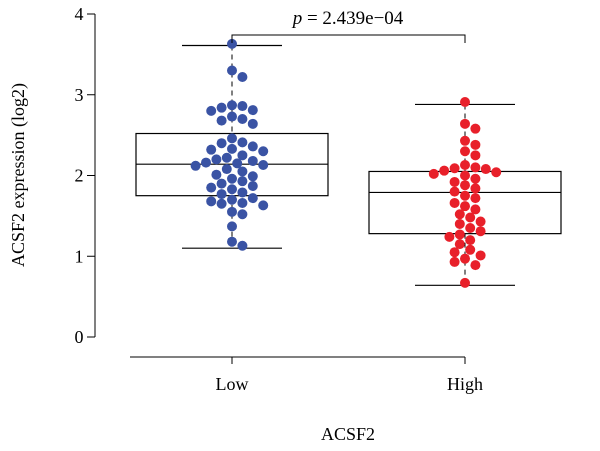 The image size is (600, 451). I want to click on x-axis-label: ACSF2, so click(348, 434).